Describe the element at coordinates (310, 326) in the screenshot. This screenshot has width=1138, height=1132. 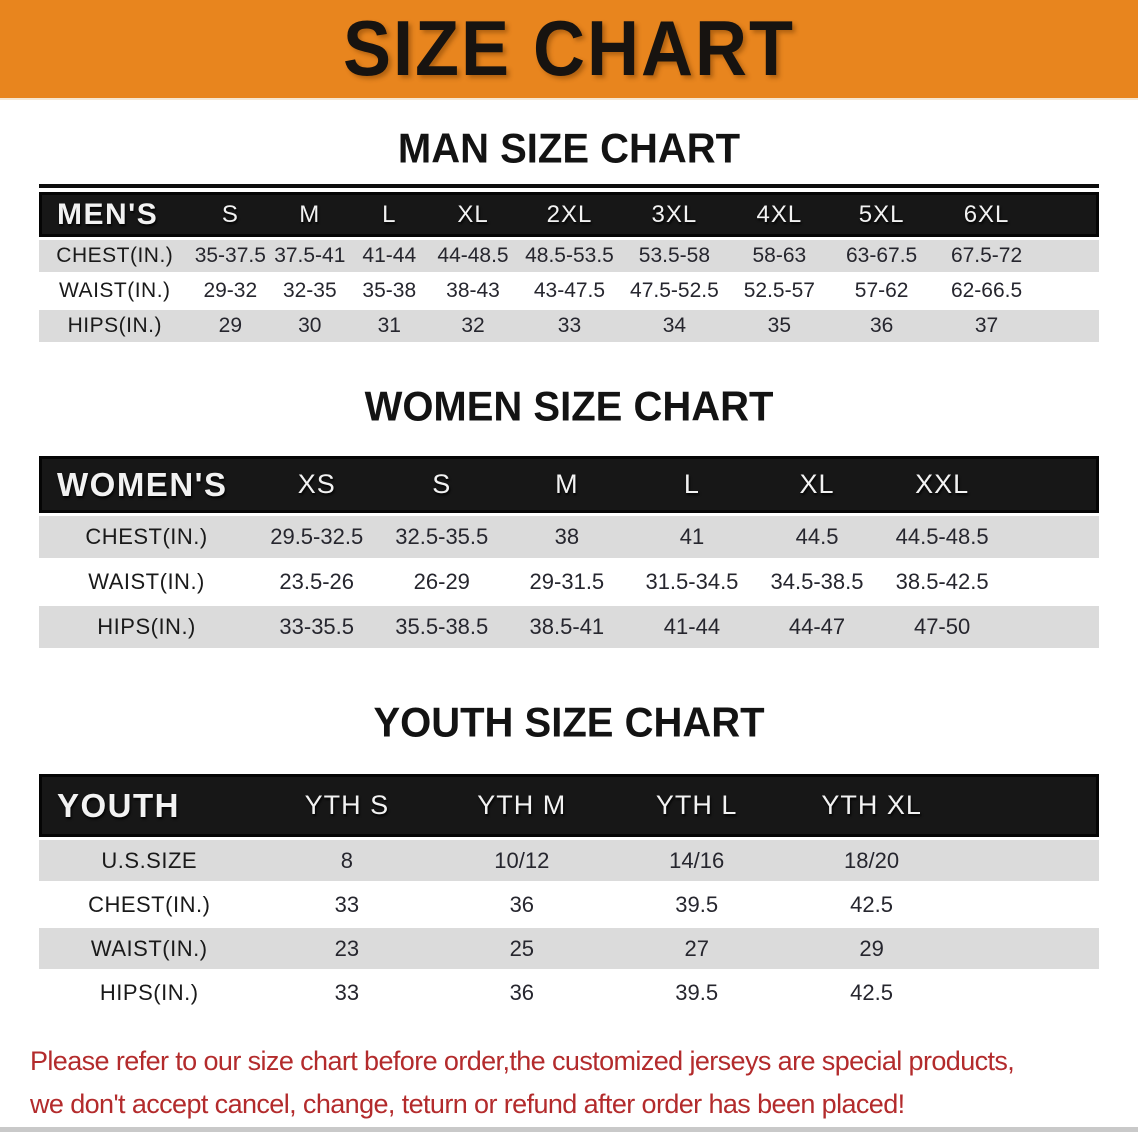
I see `size-value-cell: 30` at that location.